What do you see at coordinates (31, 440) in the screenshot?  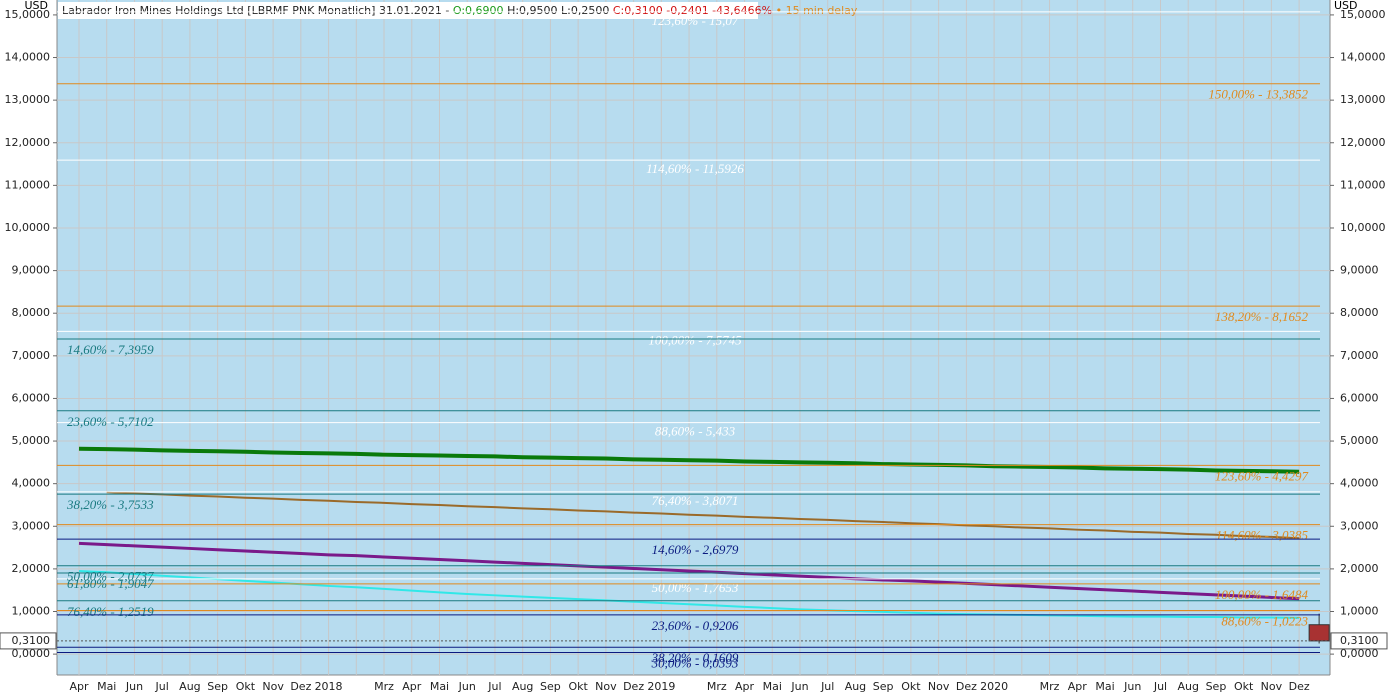 I see `y-tick-label: 5,0000` at bounding box center [31, 440].